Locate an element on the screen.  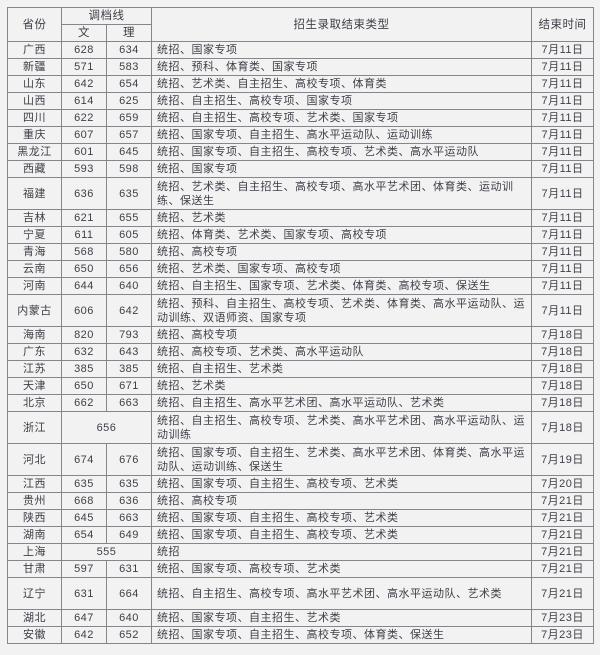
province-cell: 海南 is located at coordinates (34, 335).